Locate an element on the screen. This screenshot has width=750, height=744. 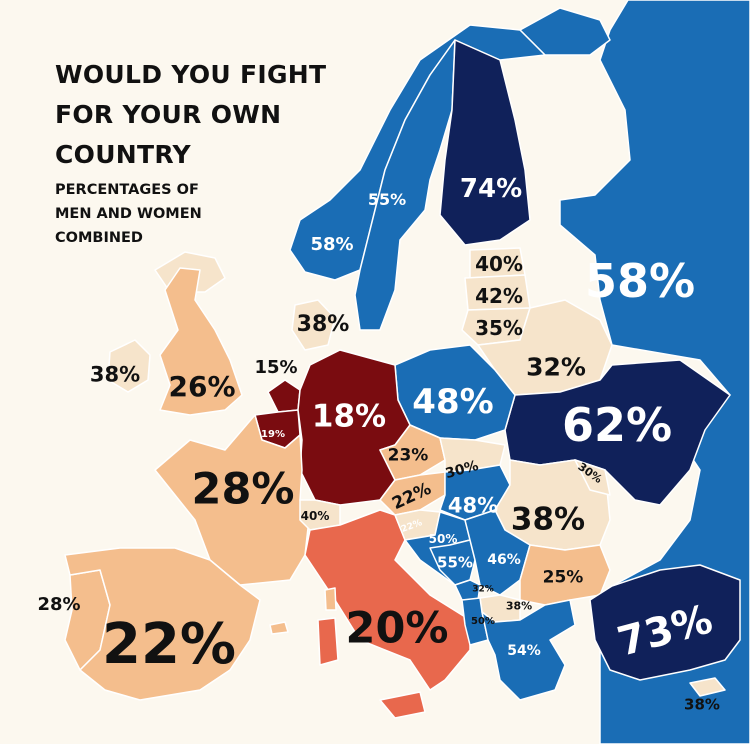
label-estonia: 40% is located at coordinates (499, 264).